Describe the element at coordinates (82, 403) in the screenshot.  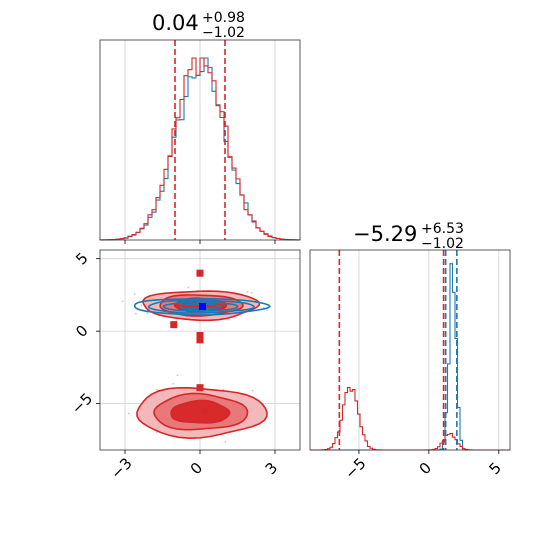
I see `y-tick-label: −5` at that location.